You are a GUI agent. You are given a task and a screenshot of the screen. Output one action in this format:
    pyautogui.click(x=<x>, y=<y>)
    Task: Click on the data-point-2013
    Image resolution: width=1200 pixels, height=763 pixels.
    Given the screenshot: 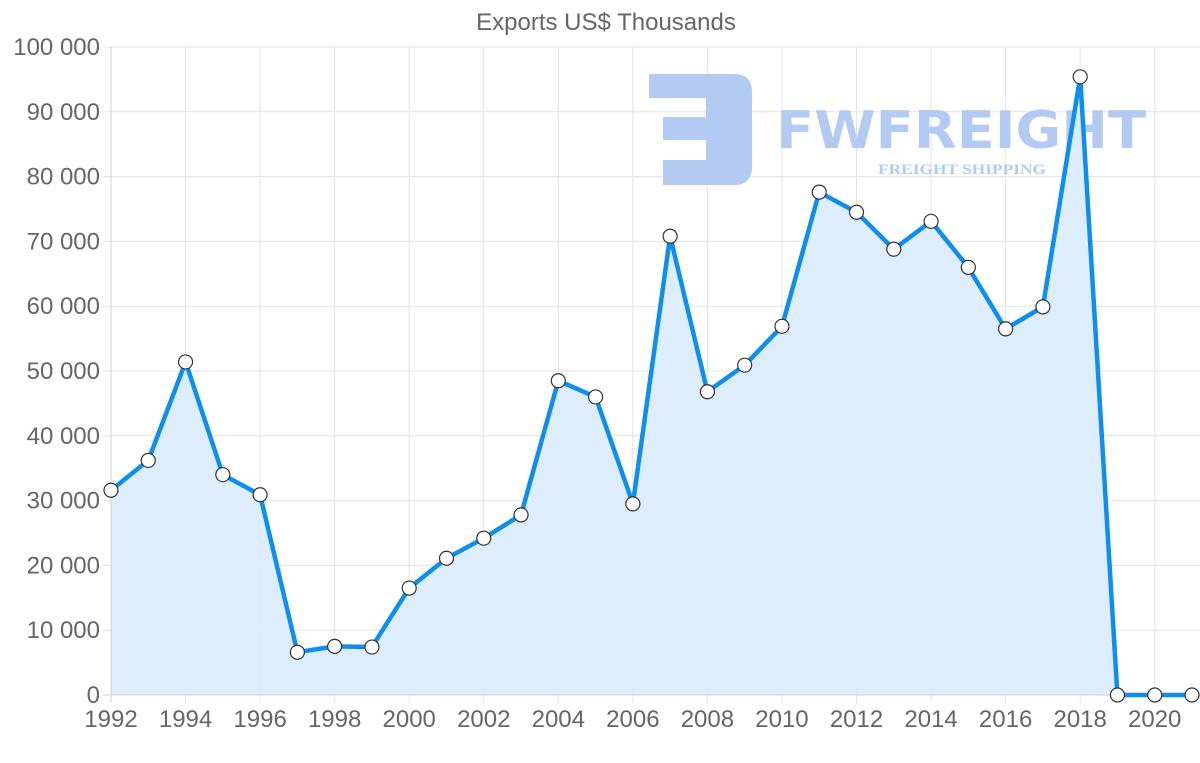 What is the action you would take?
    pyautogui.click(x=894, y=249)
    